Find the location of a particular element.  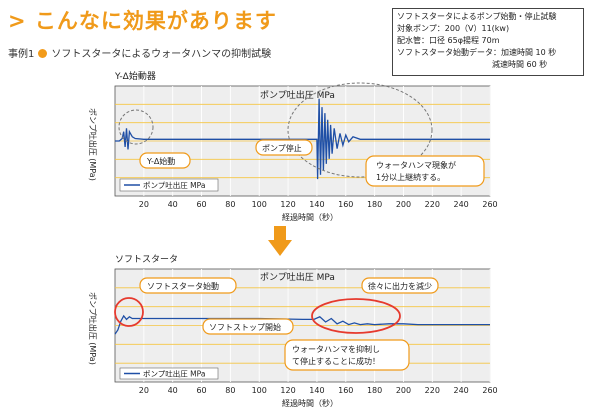

chart1-callout-pumpstop-text: ポンプ停止 is located at coordinates (282, 148).